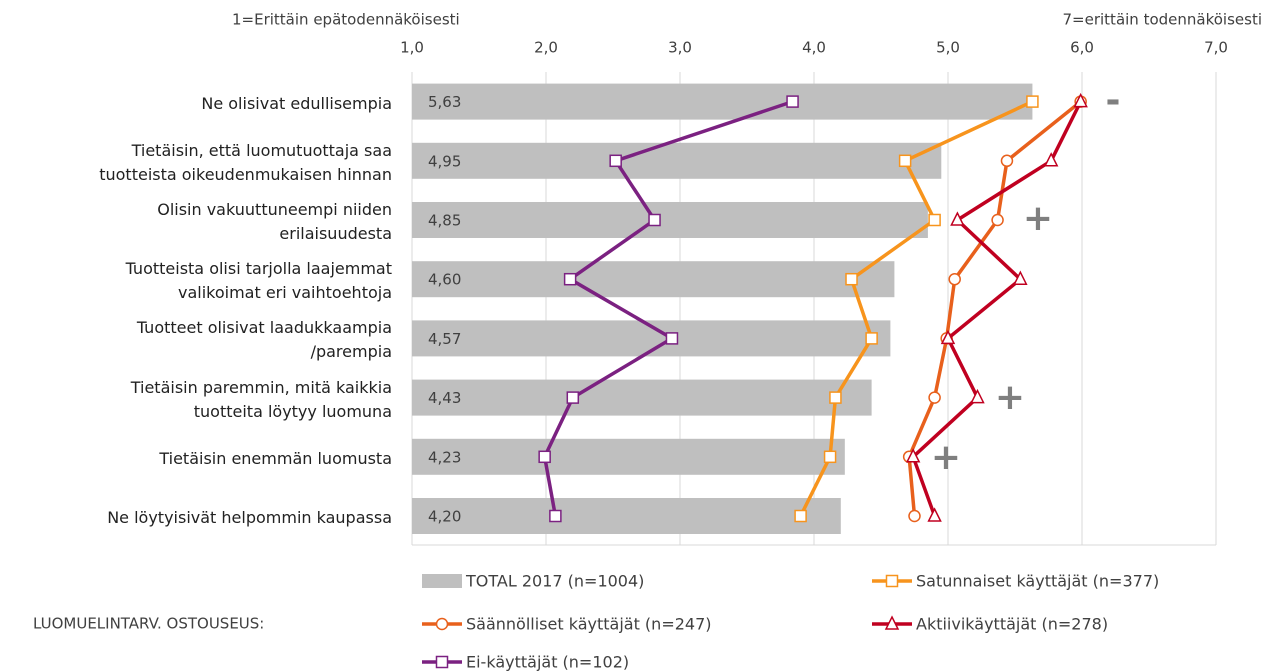 This screenshot has height=672, width=1267. What do you see at coordinates (1082, 48) in the screenshot?
I see `x-tick-label: 6,0` at bounding box center [1082, 48].